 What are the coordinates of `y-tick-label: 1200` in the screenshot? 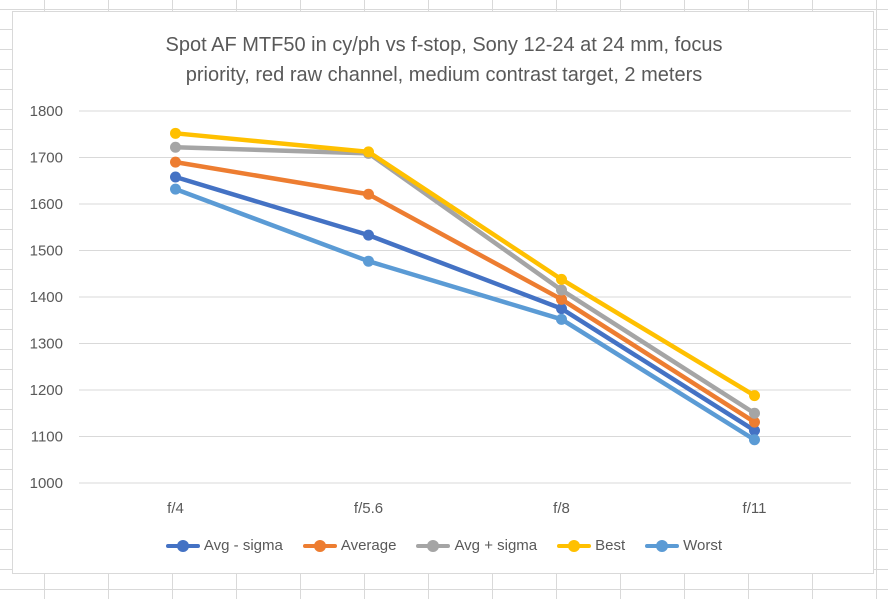 It's located at (46, 390).